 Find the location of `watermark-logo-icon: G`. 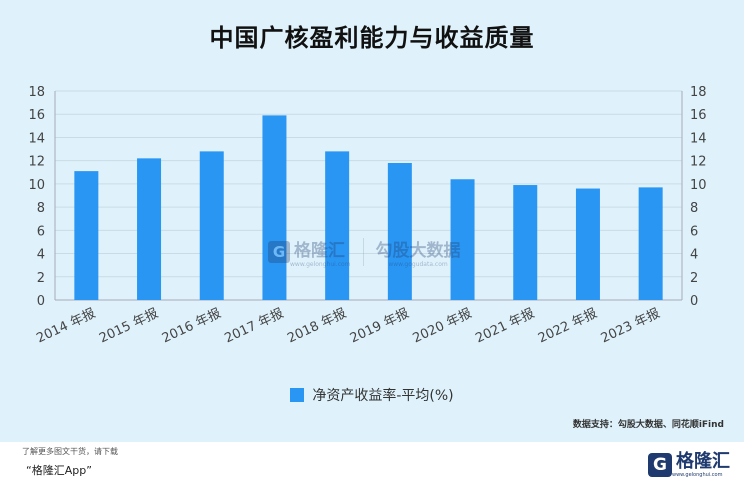

watermark-logo-icon: G is located at coordinates (279, 252).